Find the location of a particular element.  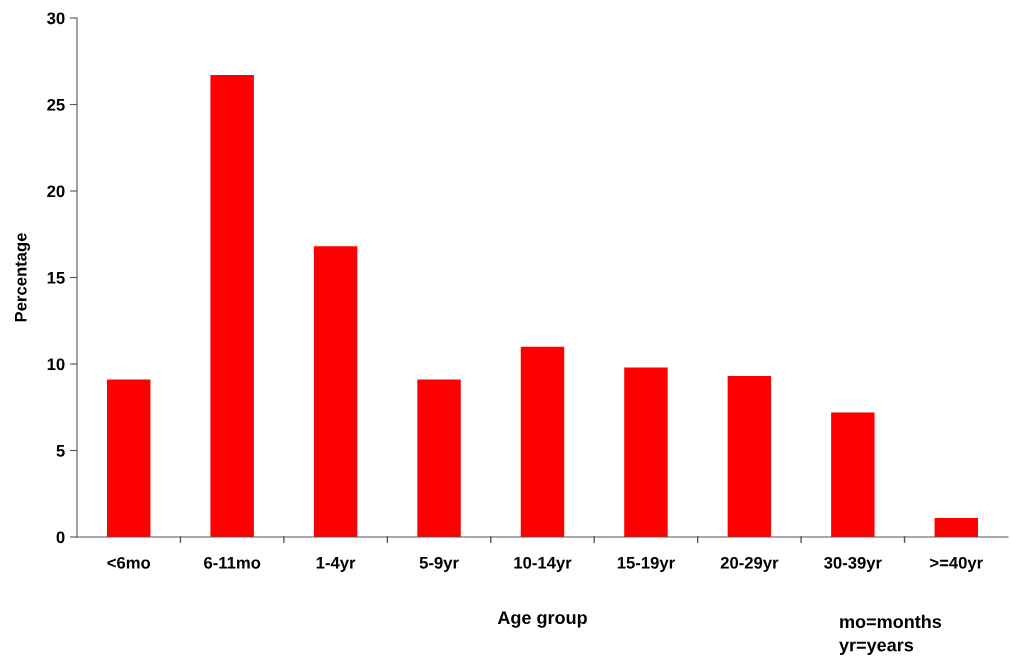

y-tick-label: 25 is located at coordinates (56, 104).